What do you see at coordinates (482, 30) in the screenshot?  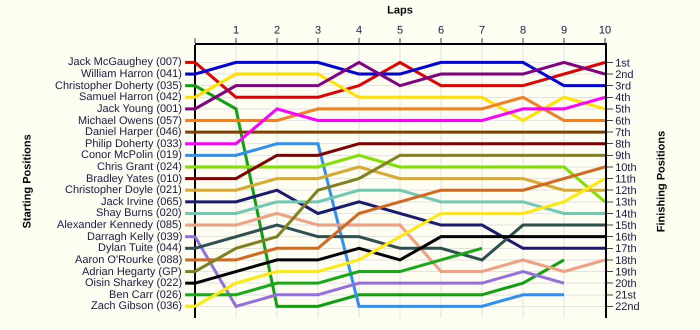 I see `x-tick-label: 7` at bounding box center [482, 30].